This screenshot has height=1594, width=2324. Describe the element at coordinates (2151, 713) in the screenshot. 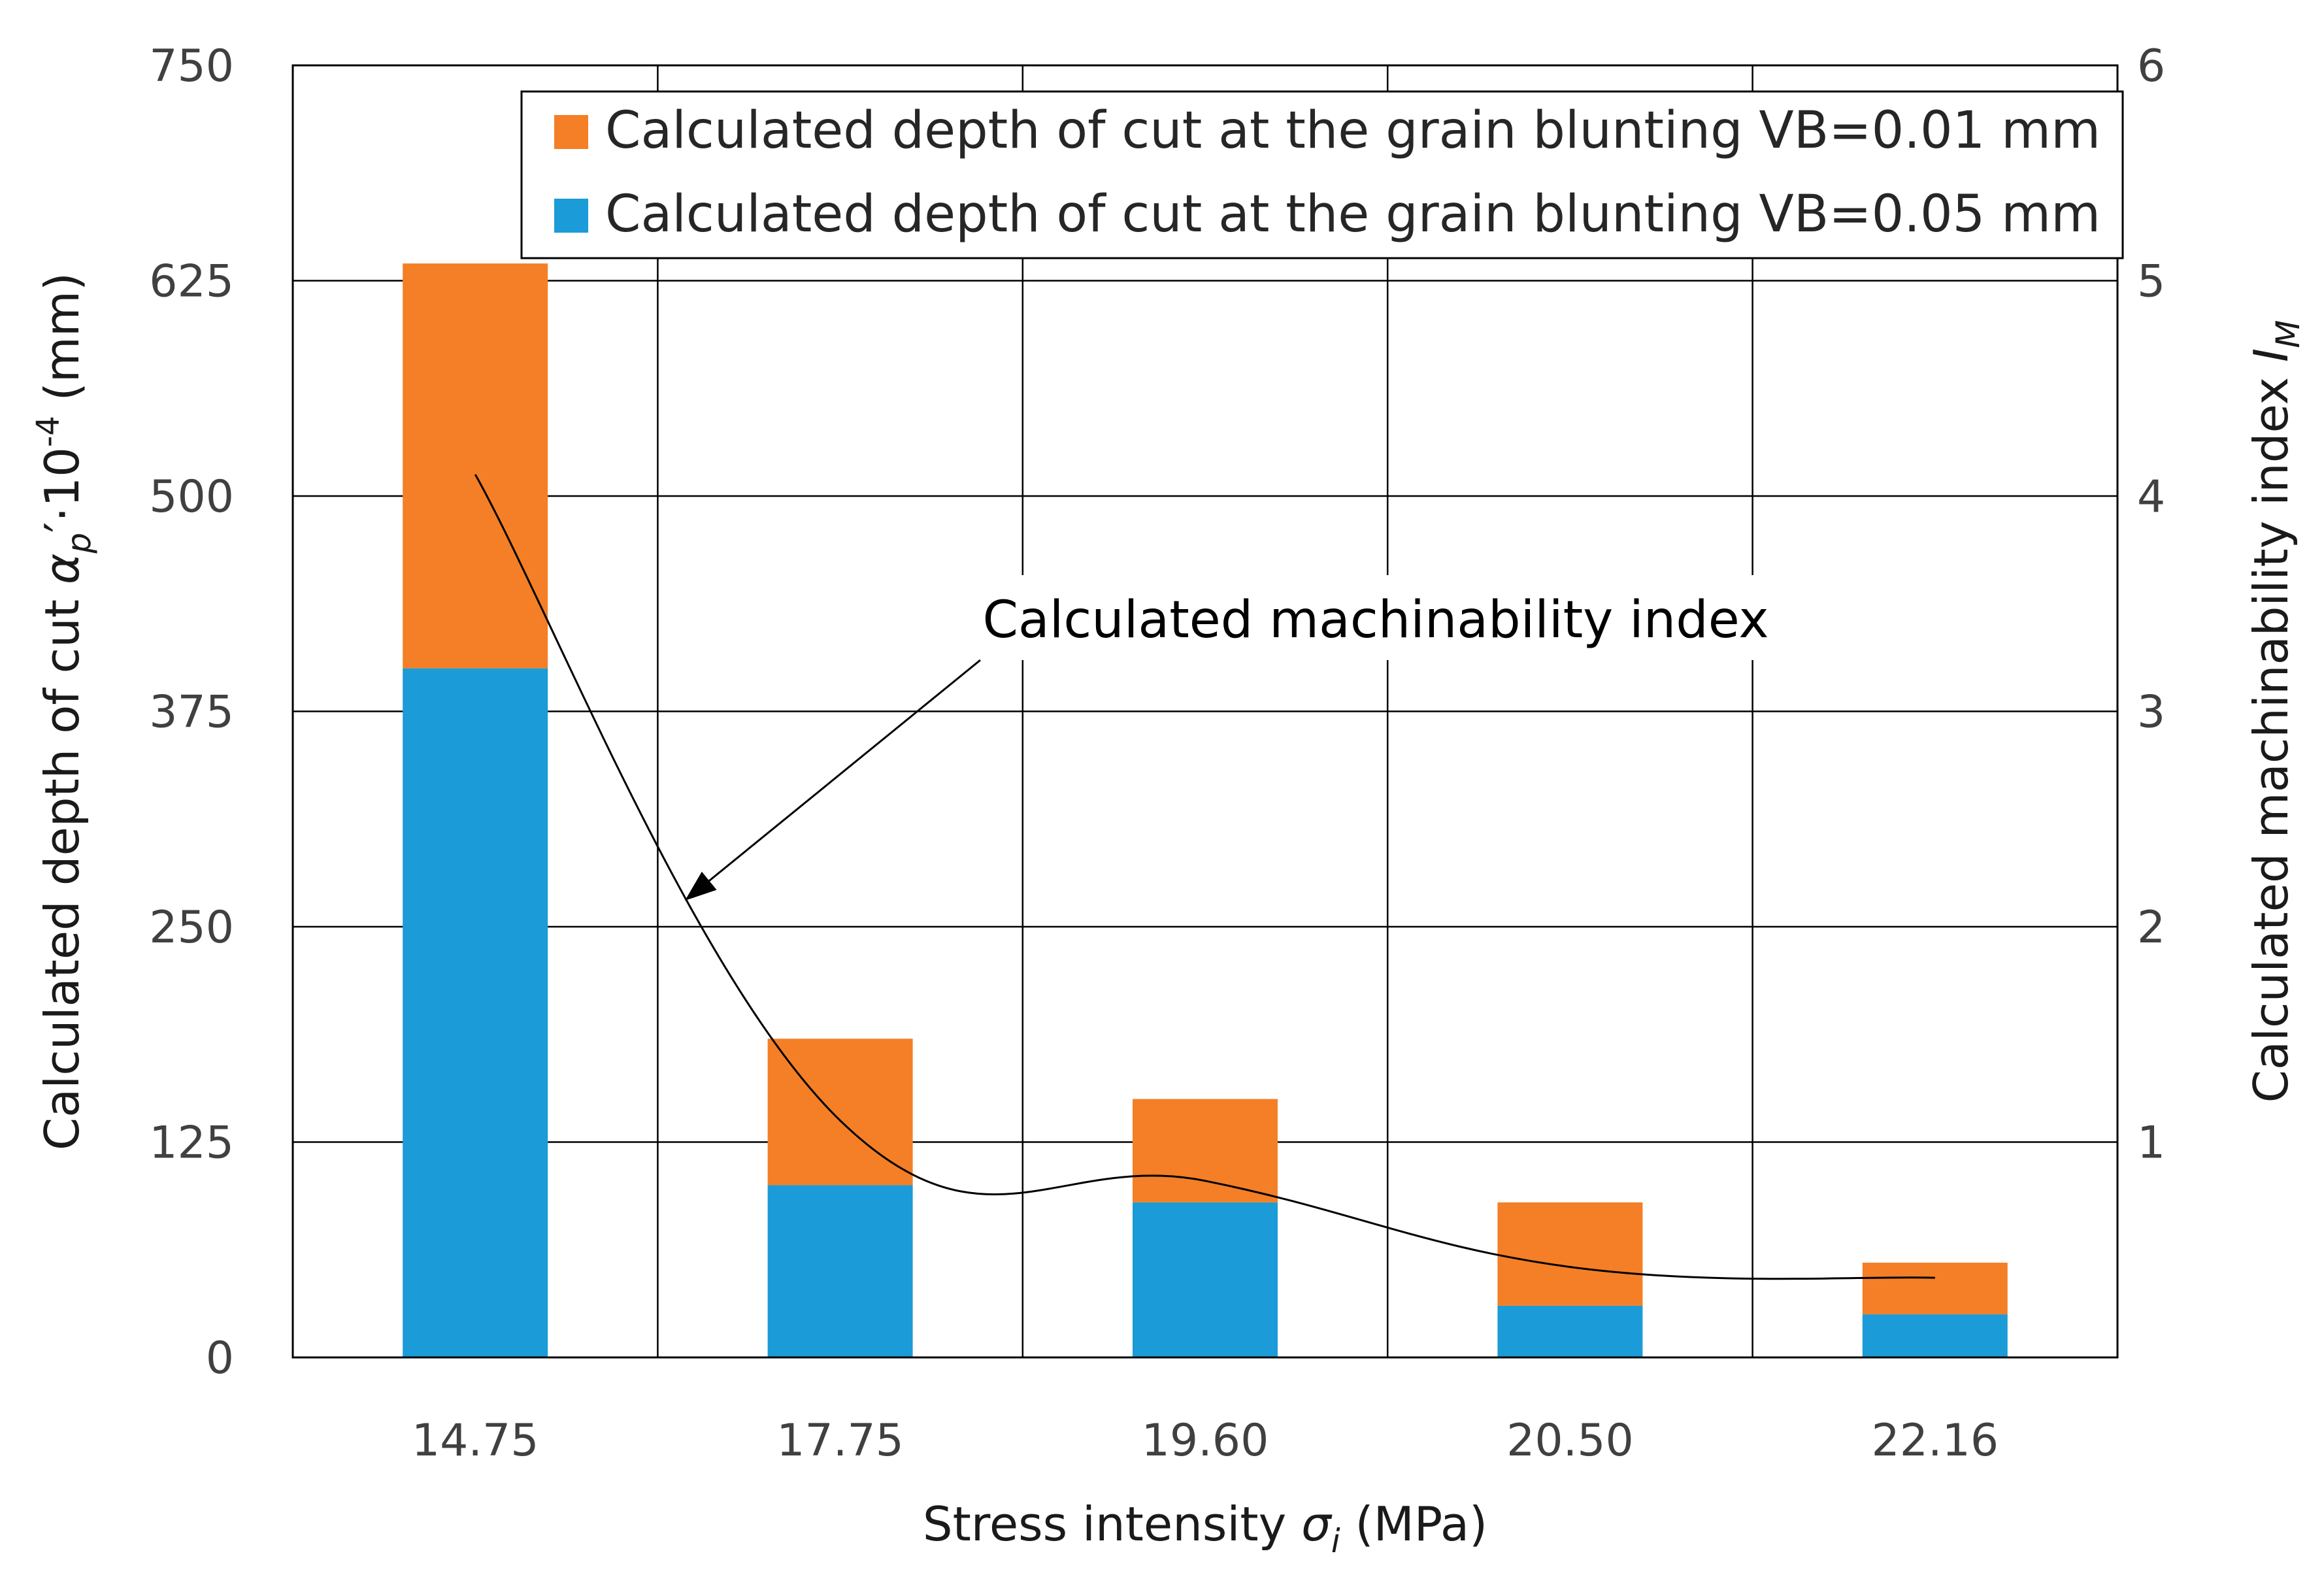

I see `y2-tick-label-2: 3` at that location.